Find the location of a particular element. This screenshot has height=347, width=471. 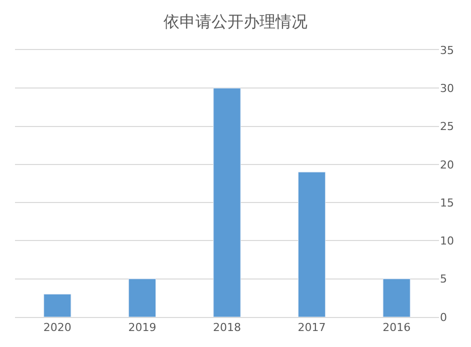

x-tick-label: 2018 is located at coordinates (227, 327).